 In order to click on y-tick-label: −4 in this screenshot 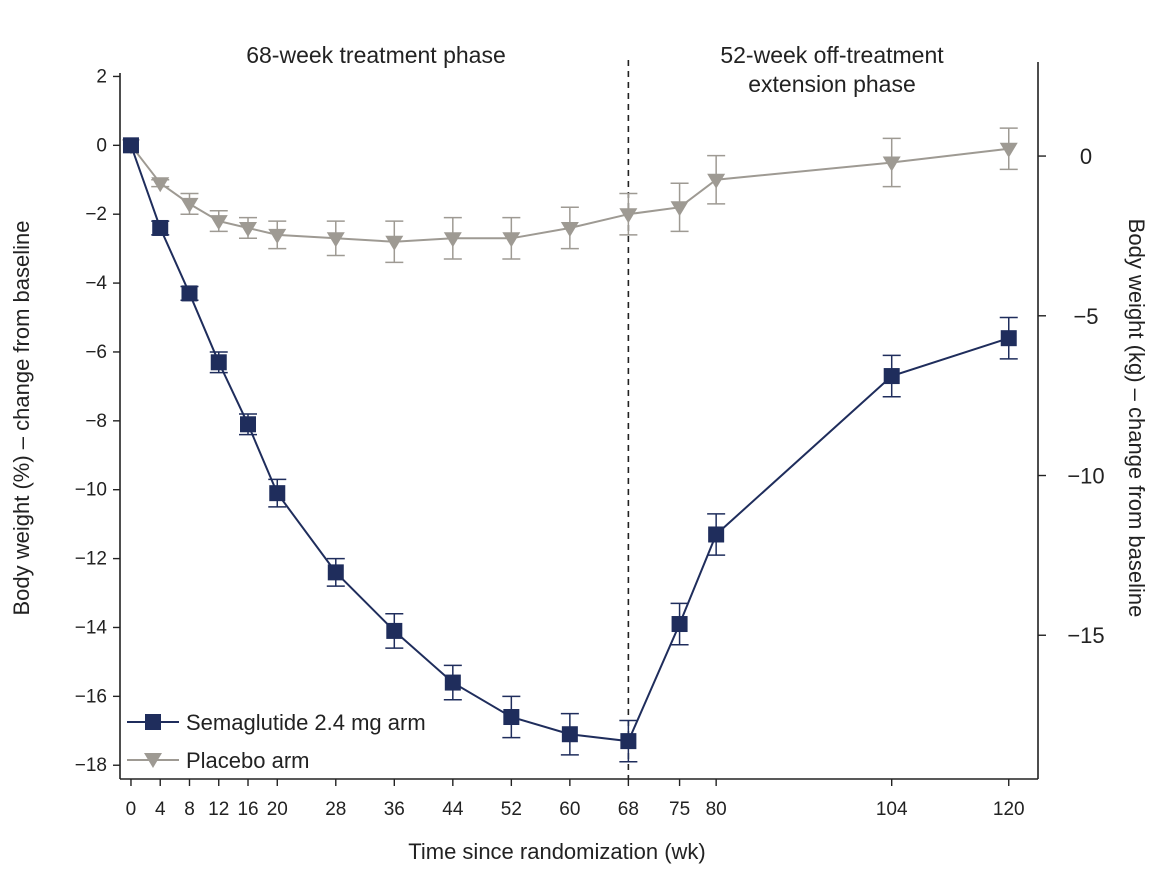, I will do `click(96, 283)`.